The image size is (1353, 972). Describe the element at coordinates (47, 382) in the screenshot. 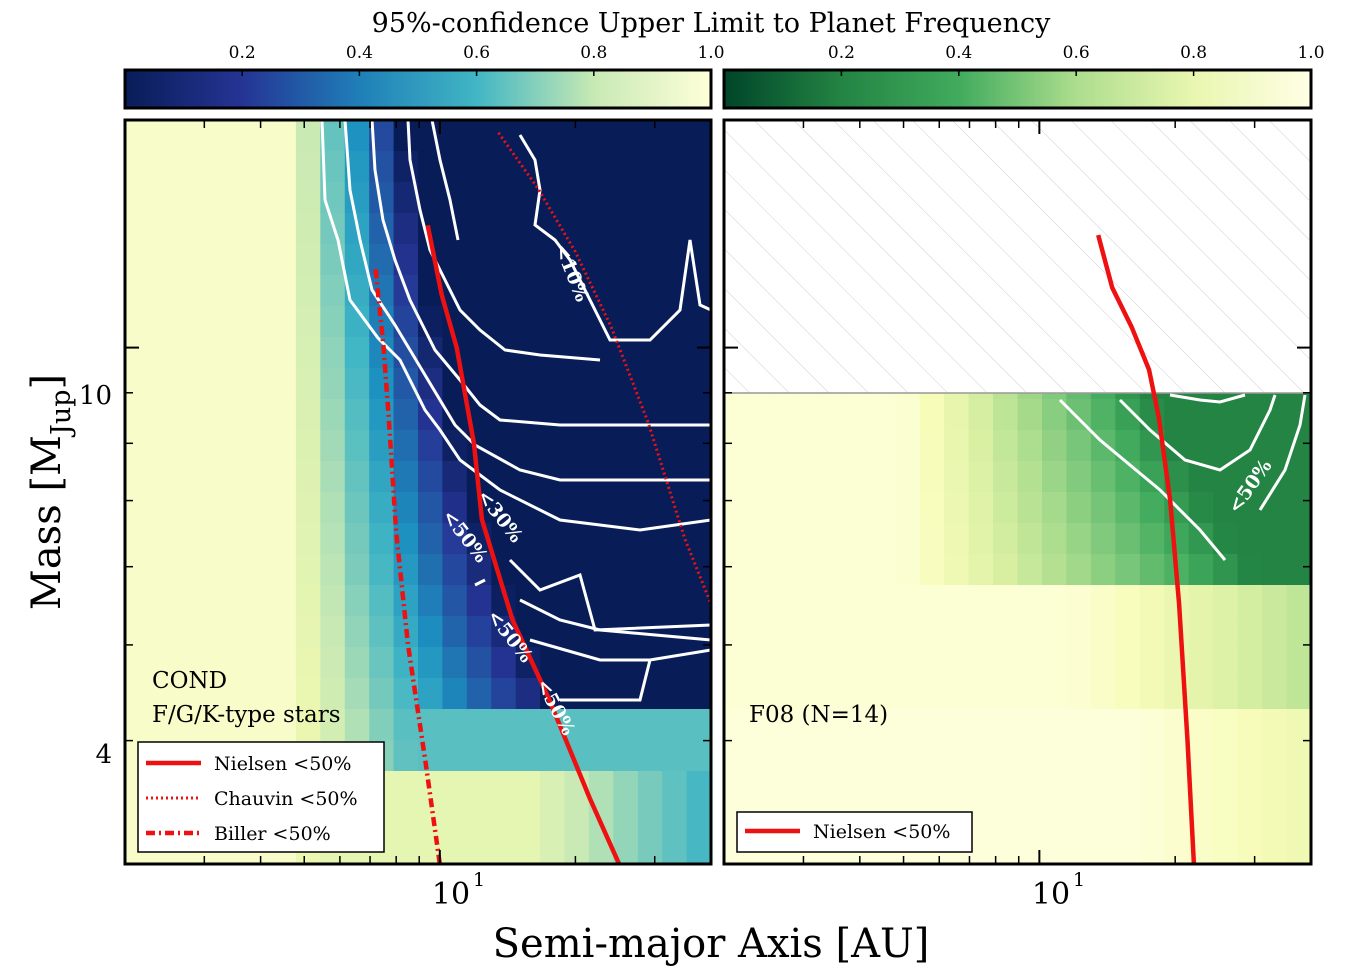

I see `y-axis-label-close: ]` at that location.